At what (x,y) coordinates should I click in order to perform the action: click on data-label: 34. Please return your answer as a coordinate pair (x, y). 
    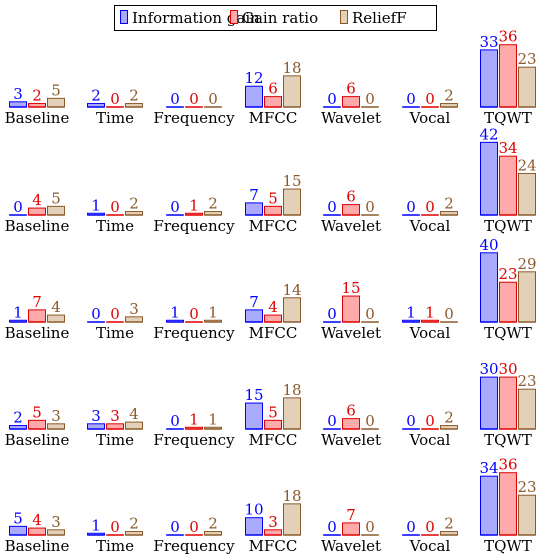
    Looking at the image, I should click on (488, 468).